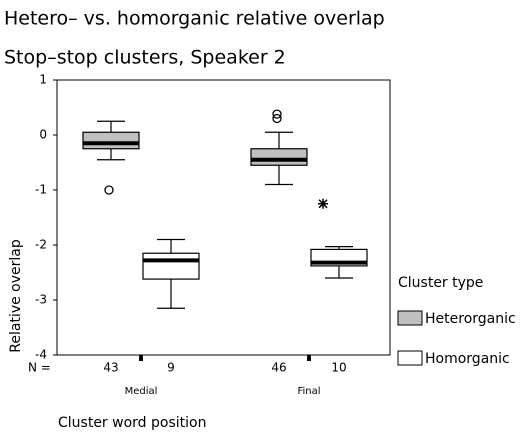 The height and width of the screenshot is (433, 522). What do you see at coordinates (194, 19) in the screenshot?
I see `chart-title: Hetero– vs. homorganic relative overlap` at bounding box center [194, 19].